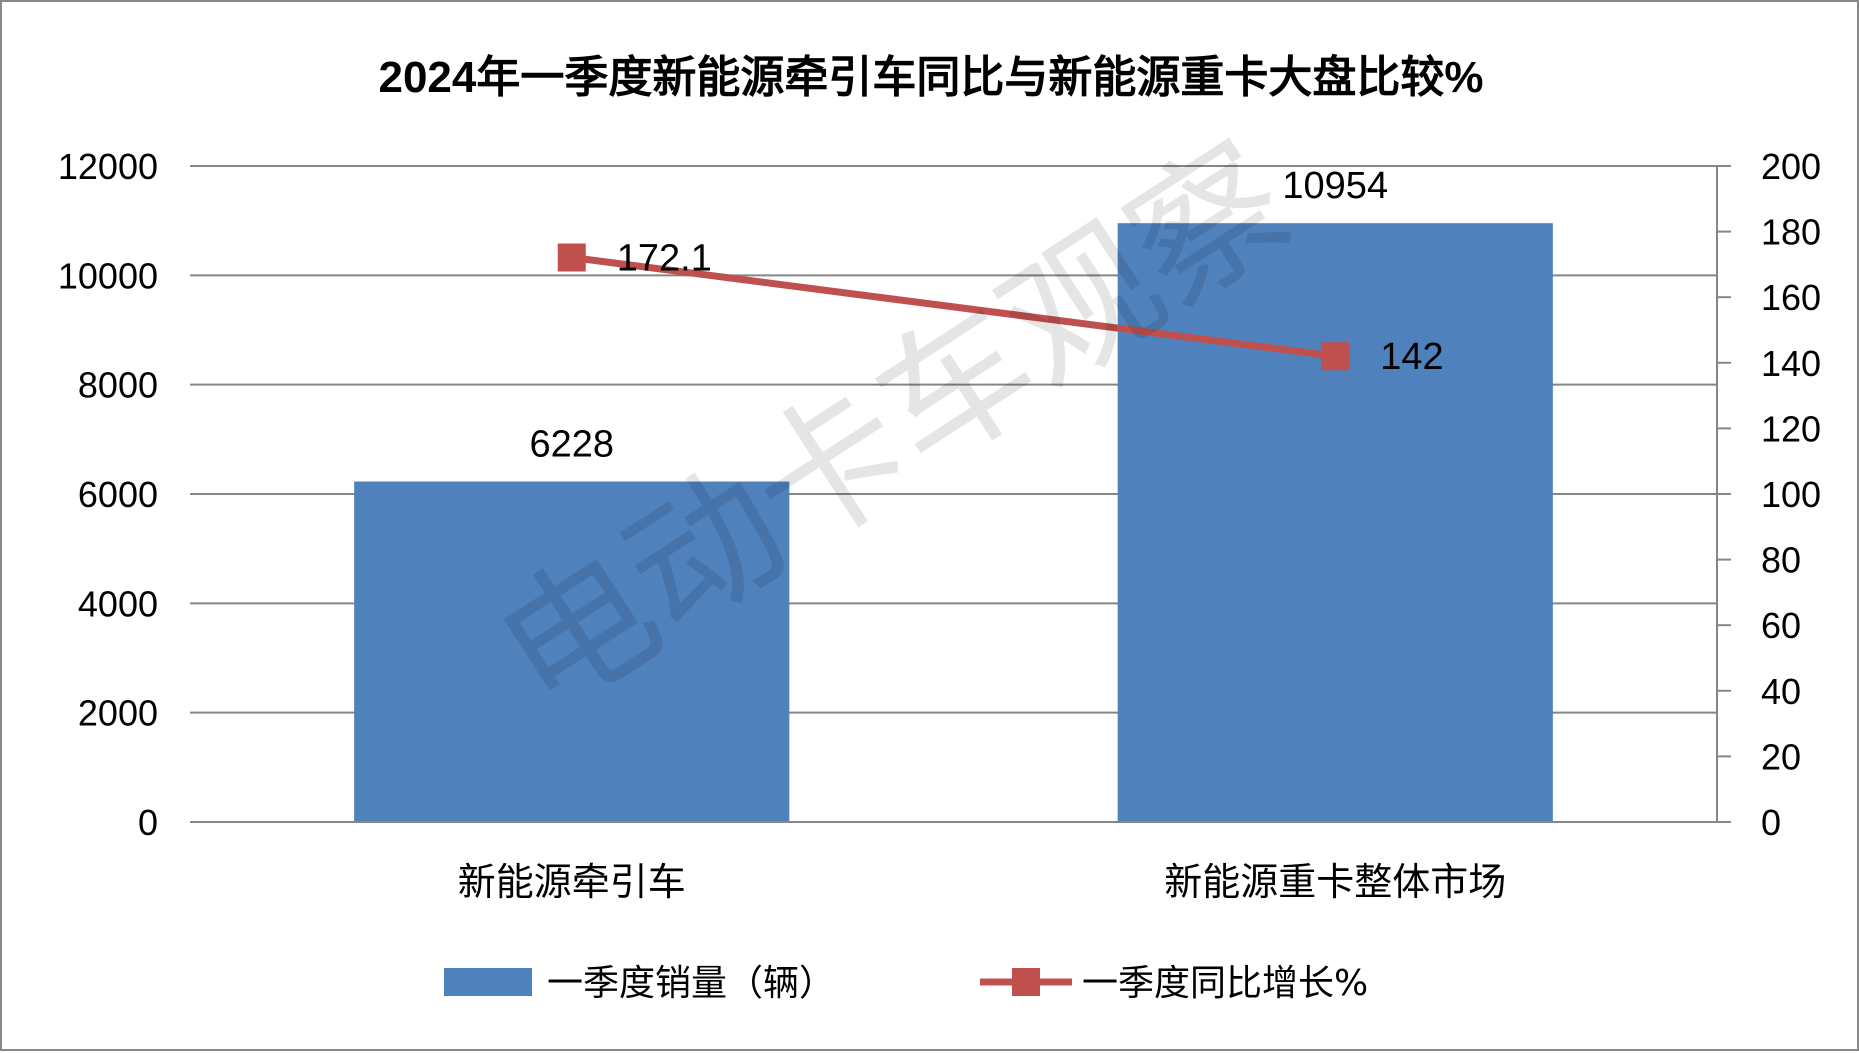  I want to click on y-right-tick-label: 160, so click(1791, 297).